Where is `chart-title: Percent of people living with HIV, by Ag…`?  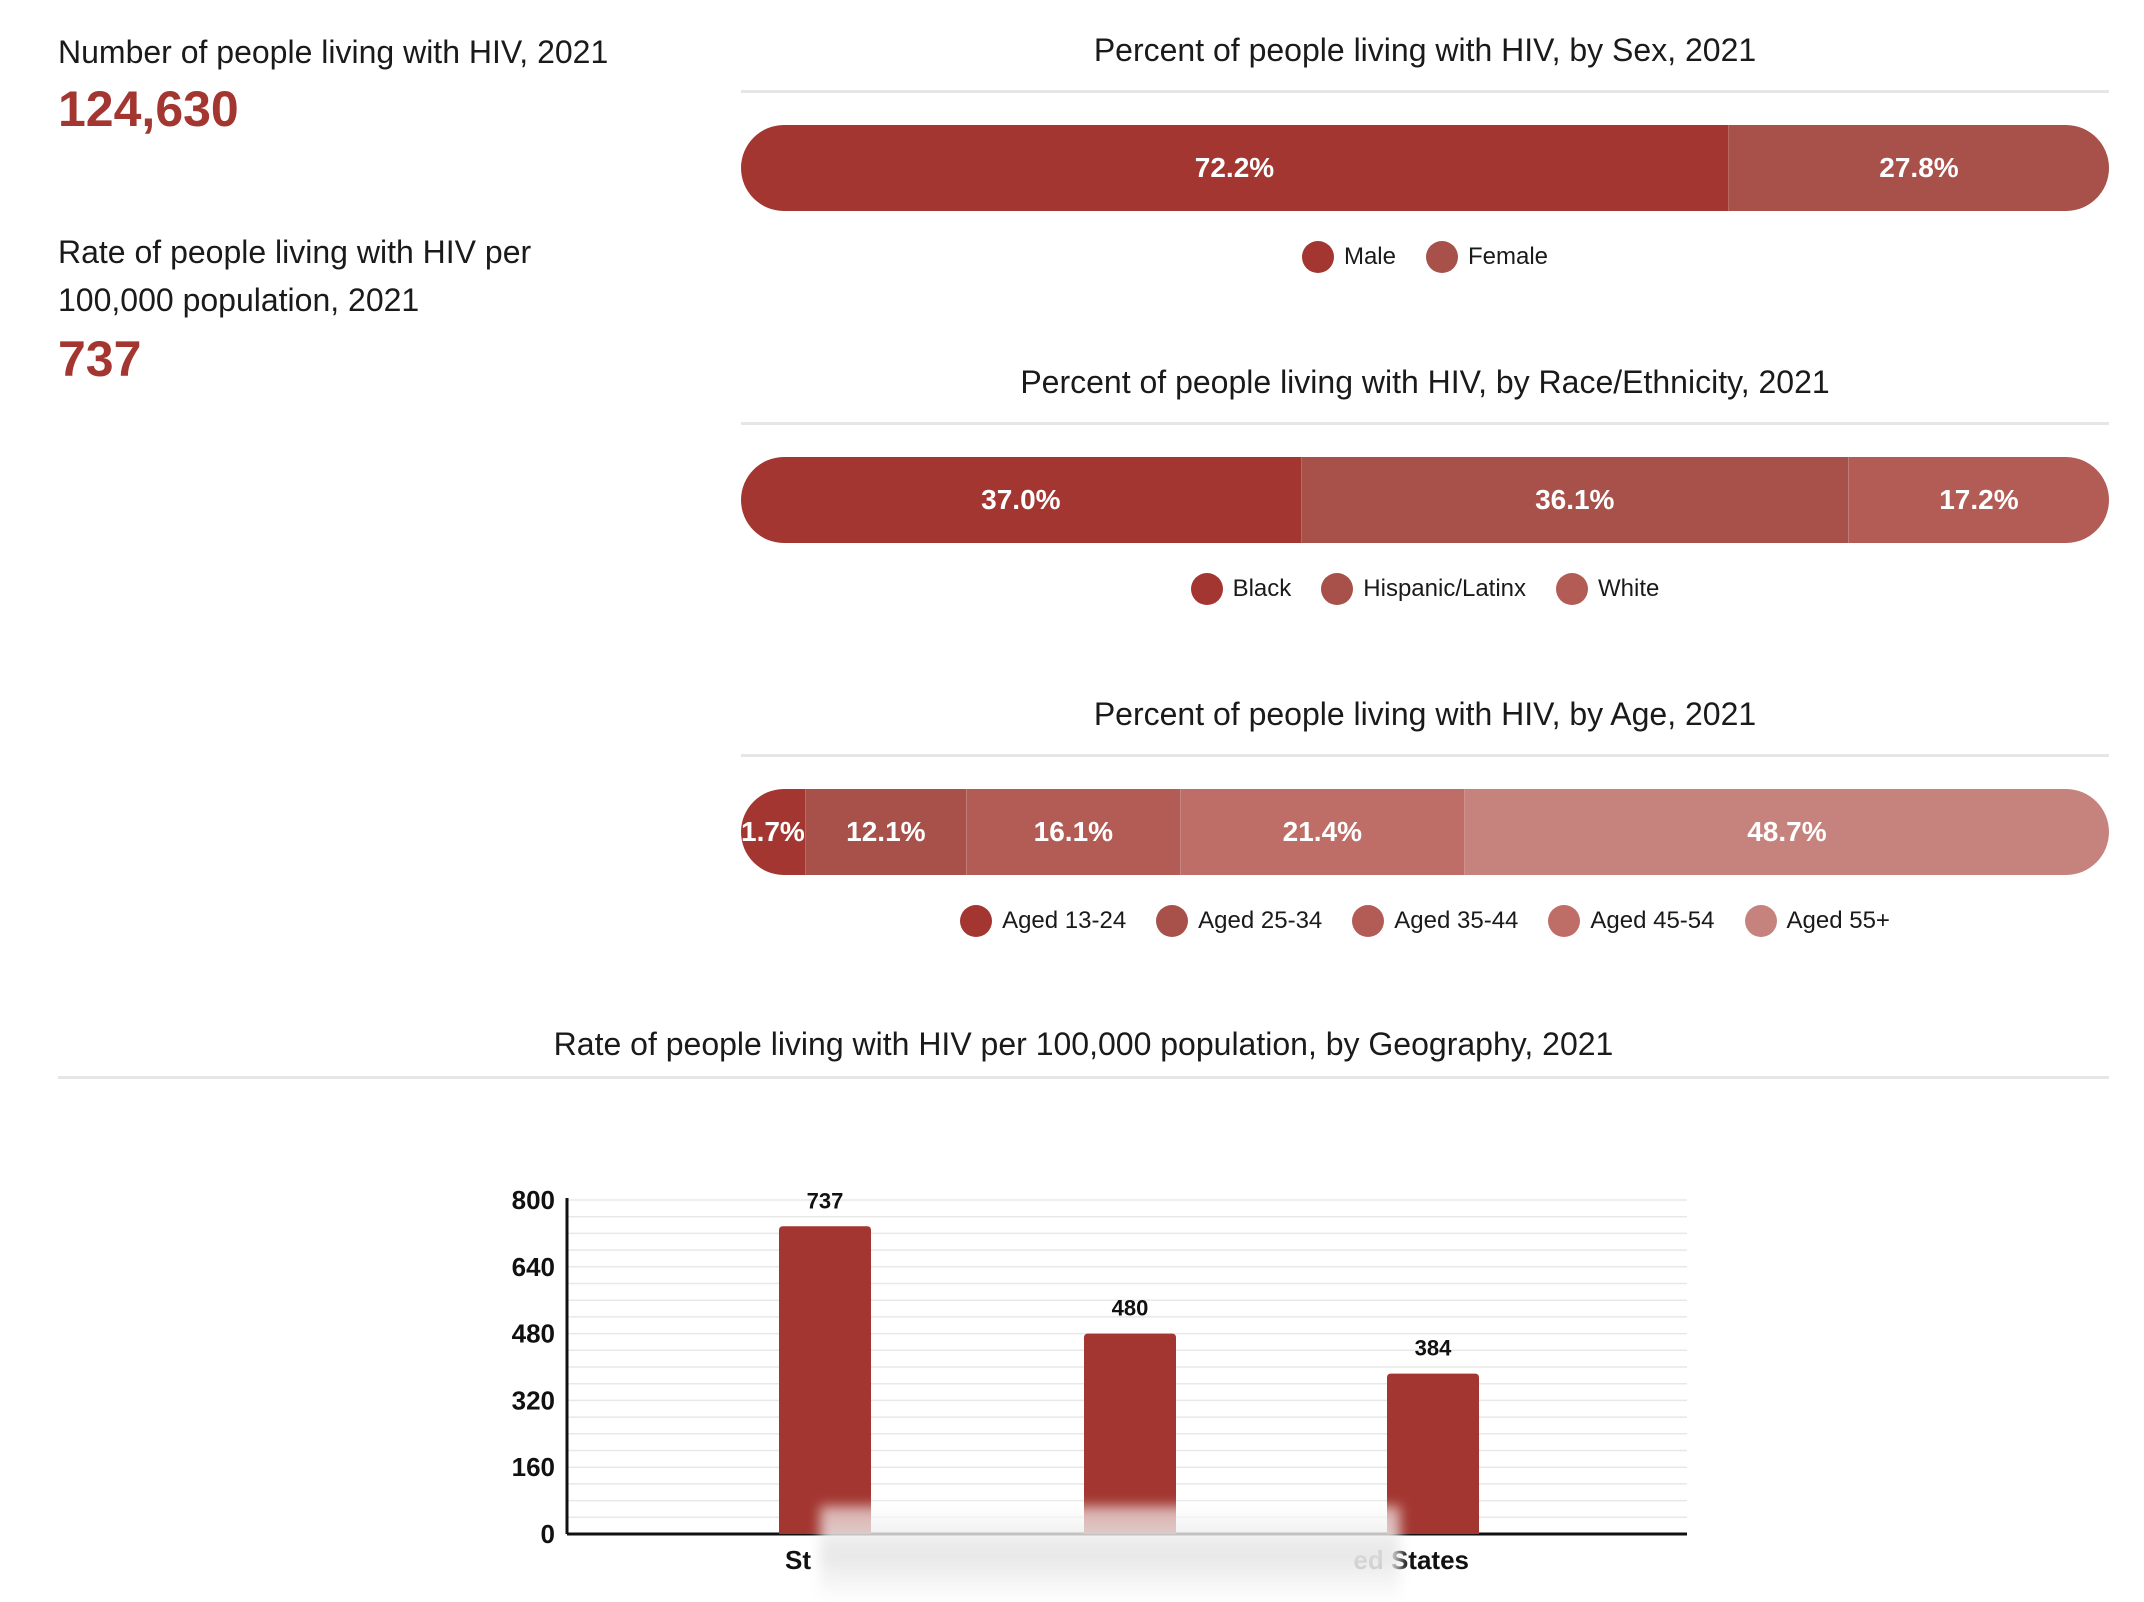 chart-title: Percent of people living with HIV, by Ag… is located at coordinates (1425, 714).